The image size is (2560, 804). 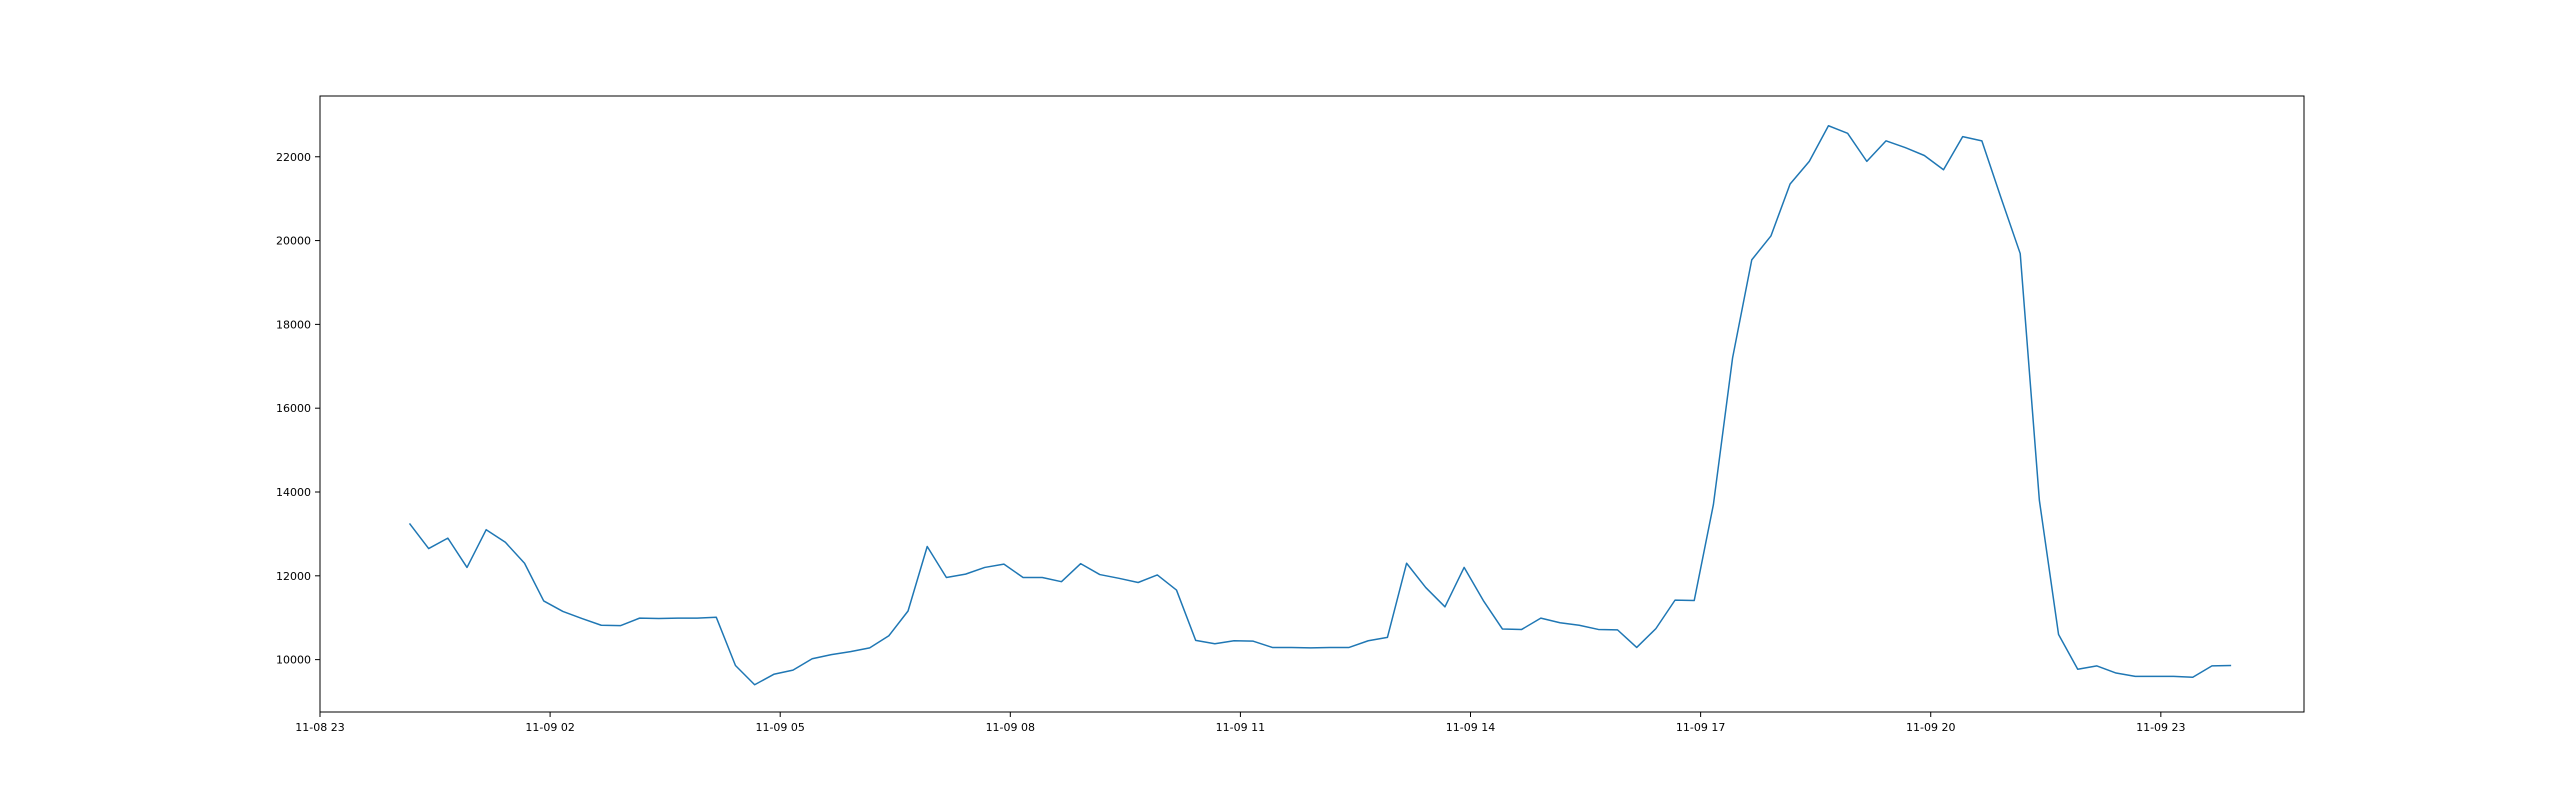 What do you see at coordinates (319, 727) in the screenshot?
I see `x-tick-label: 11-08 23` at bounding box center [319, 727].